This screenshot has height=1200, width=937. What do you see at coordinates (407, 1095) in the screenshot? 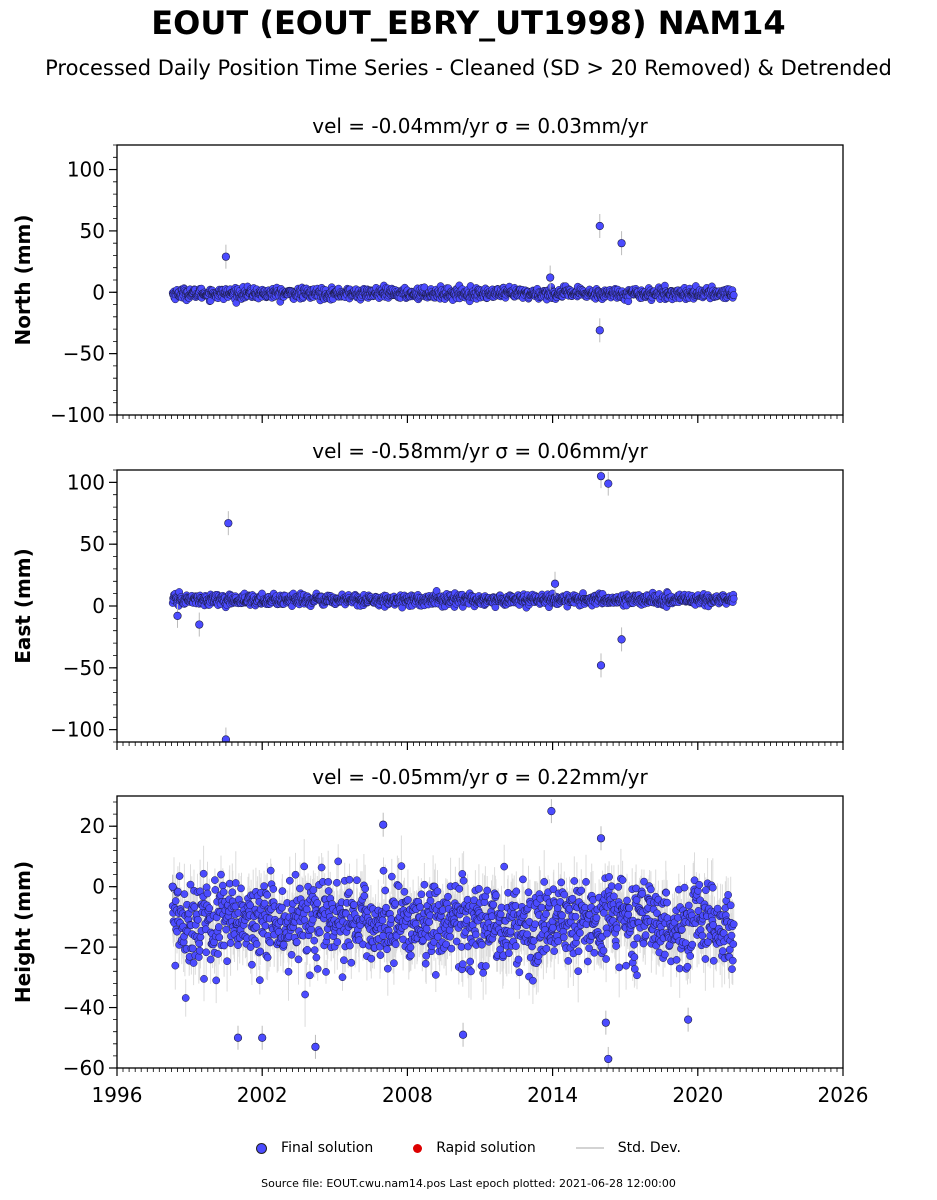
I see `x-tick-label: 2008` at bounding box center [407, 1095].